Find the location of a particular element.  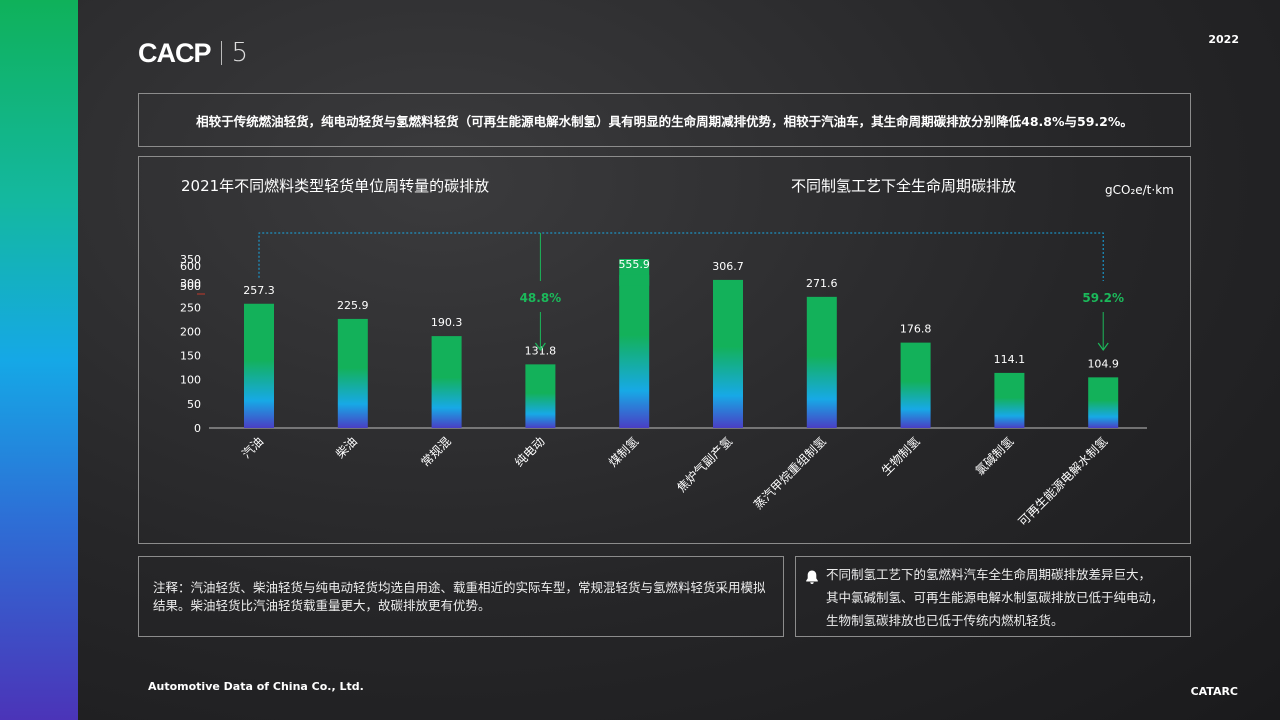

x-category-label: 常规混 is located at coordinates (436, 452).